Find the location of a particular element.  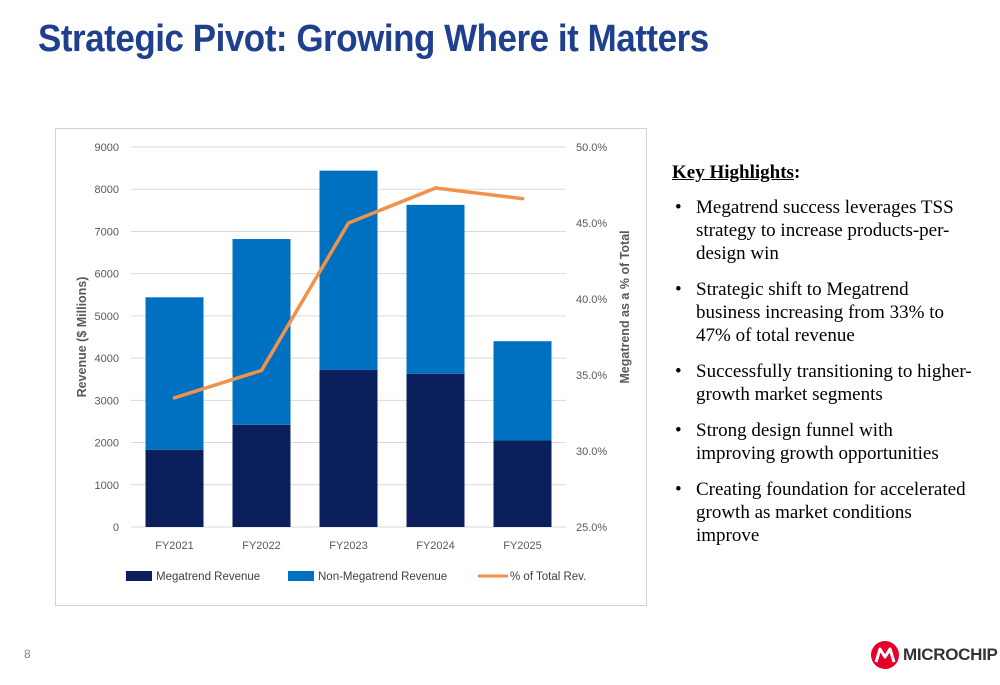

x-tick-label: FY2025 is located at coordinates (522, 546).